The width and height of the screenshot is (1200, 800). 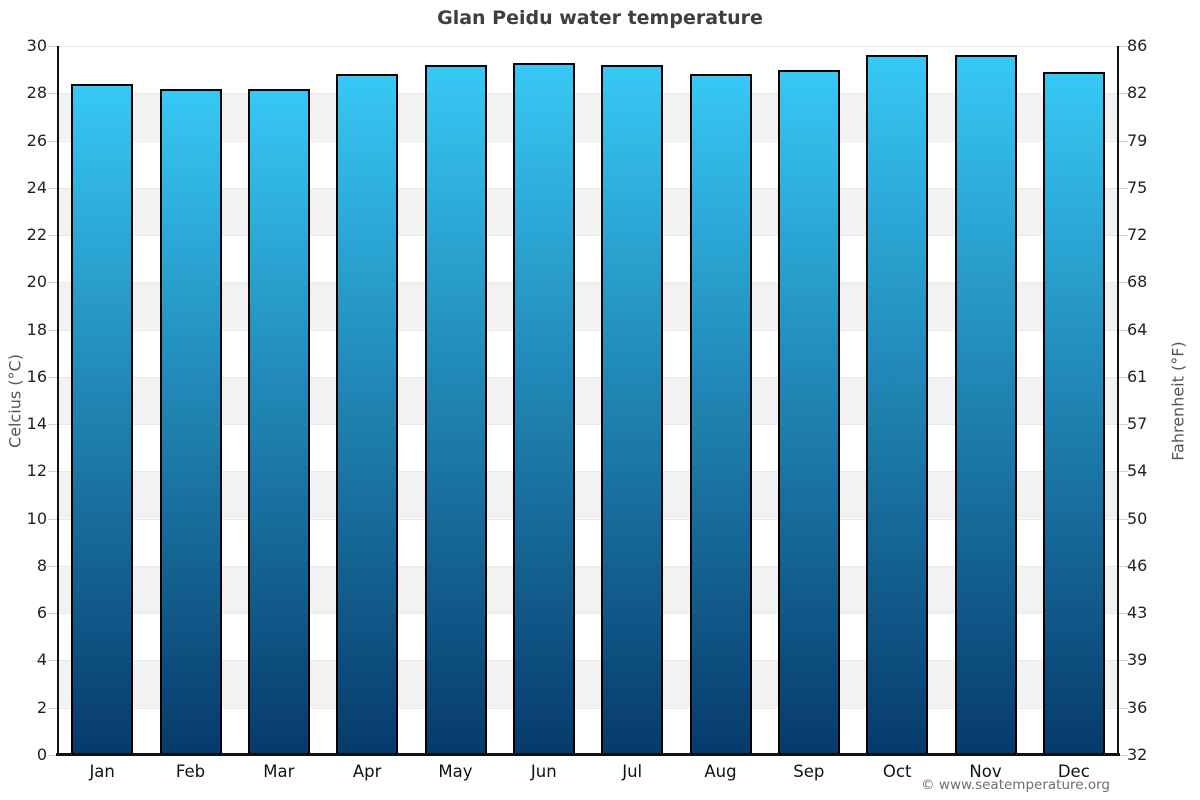 What do you see at coordinates (279, 771) in the screenshot?
I see `x-tick-label-mar: Mar` at bounding box center [279, 771].